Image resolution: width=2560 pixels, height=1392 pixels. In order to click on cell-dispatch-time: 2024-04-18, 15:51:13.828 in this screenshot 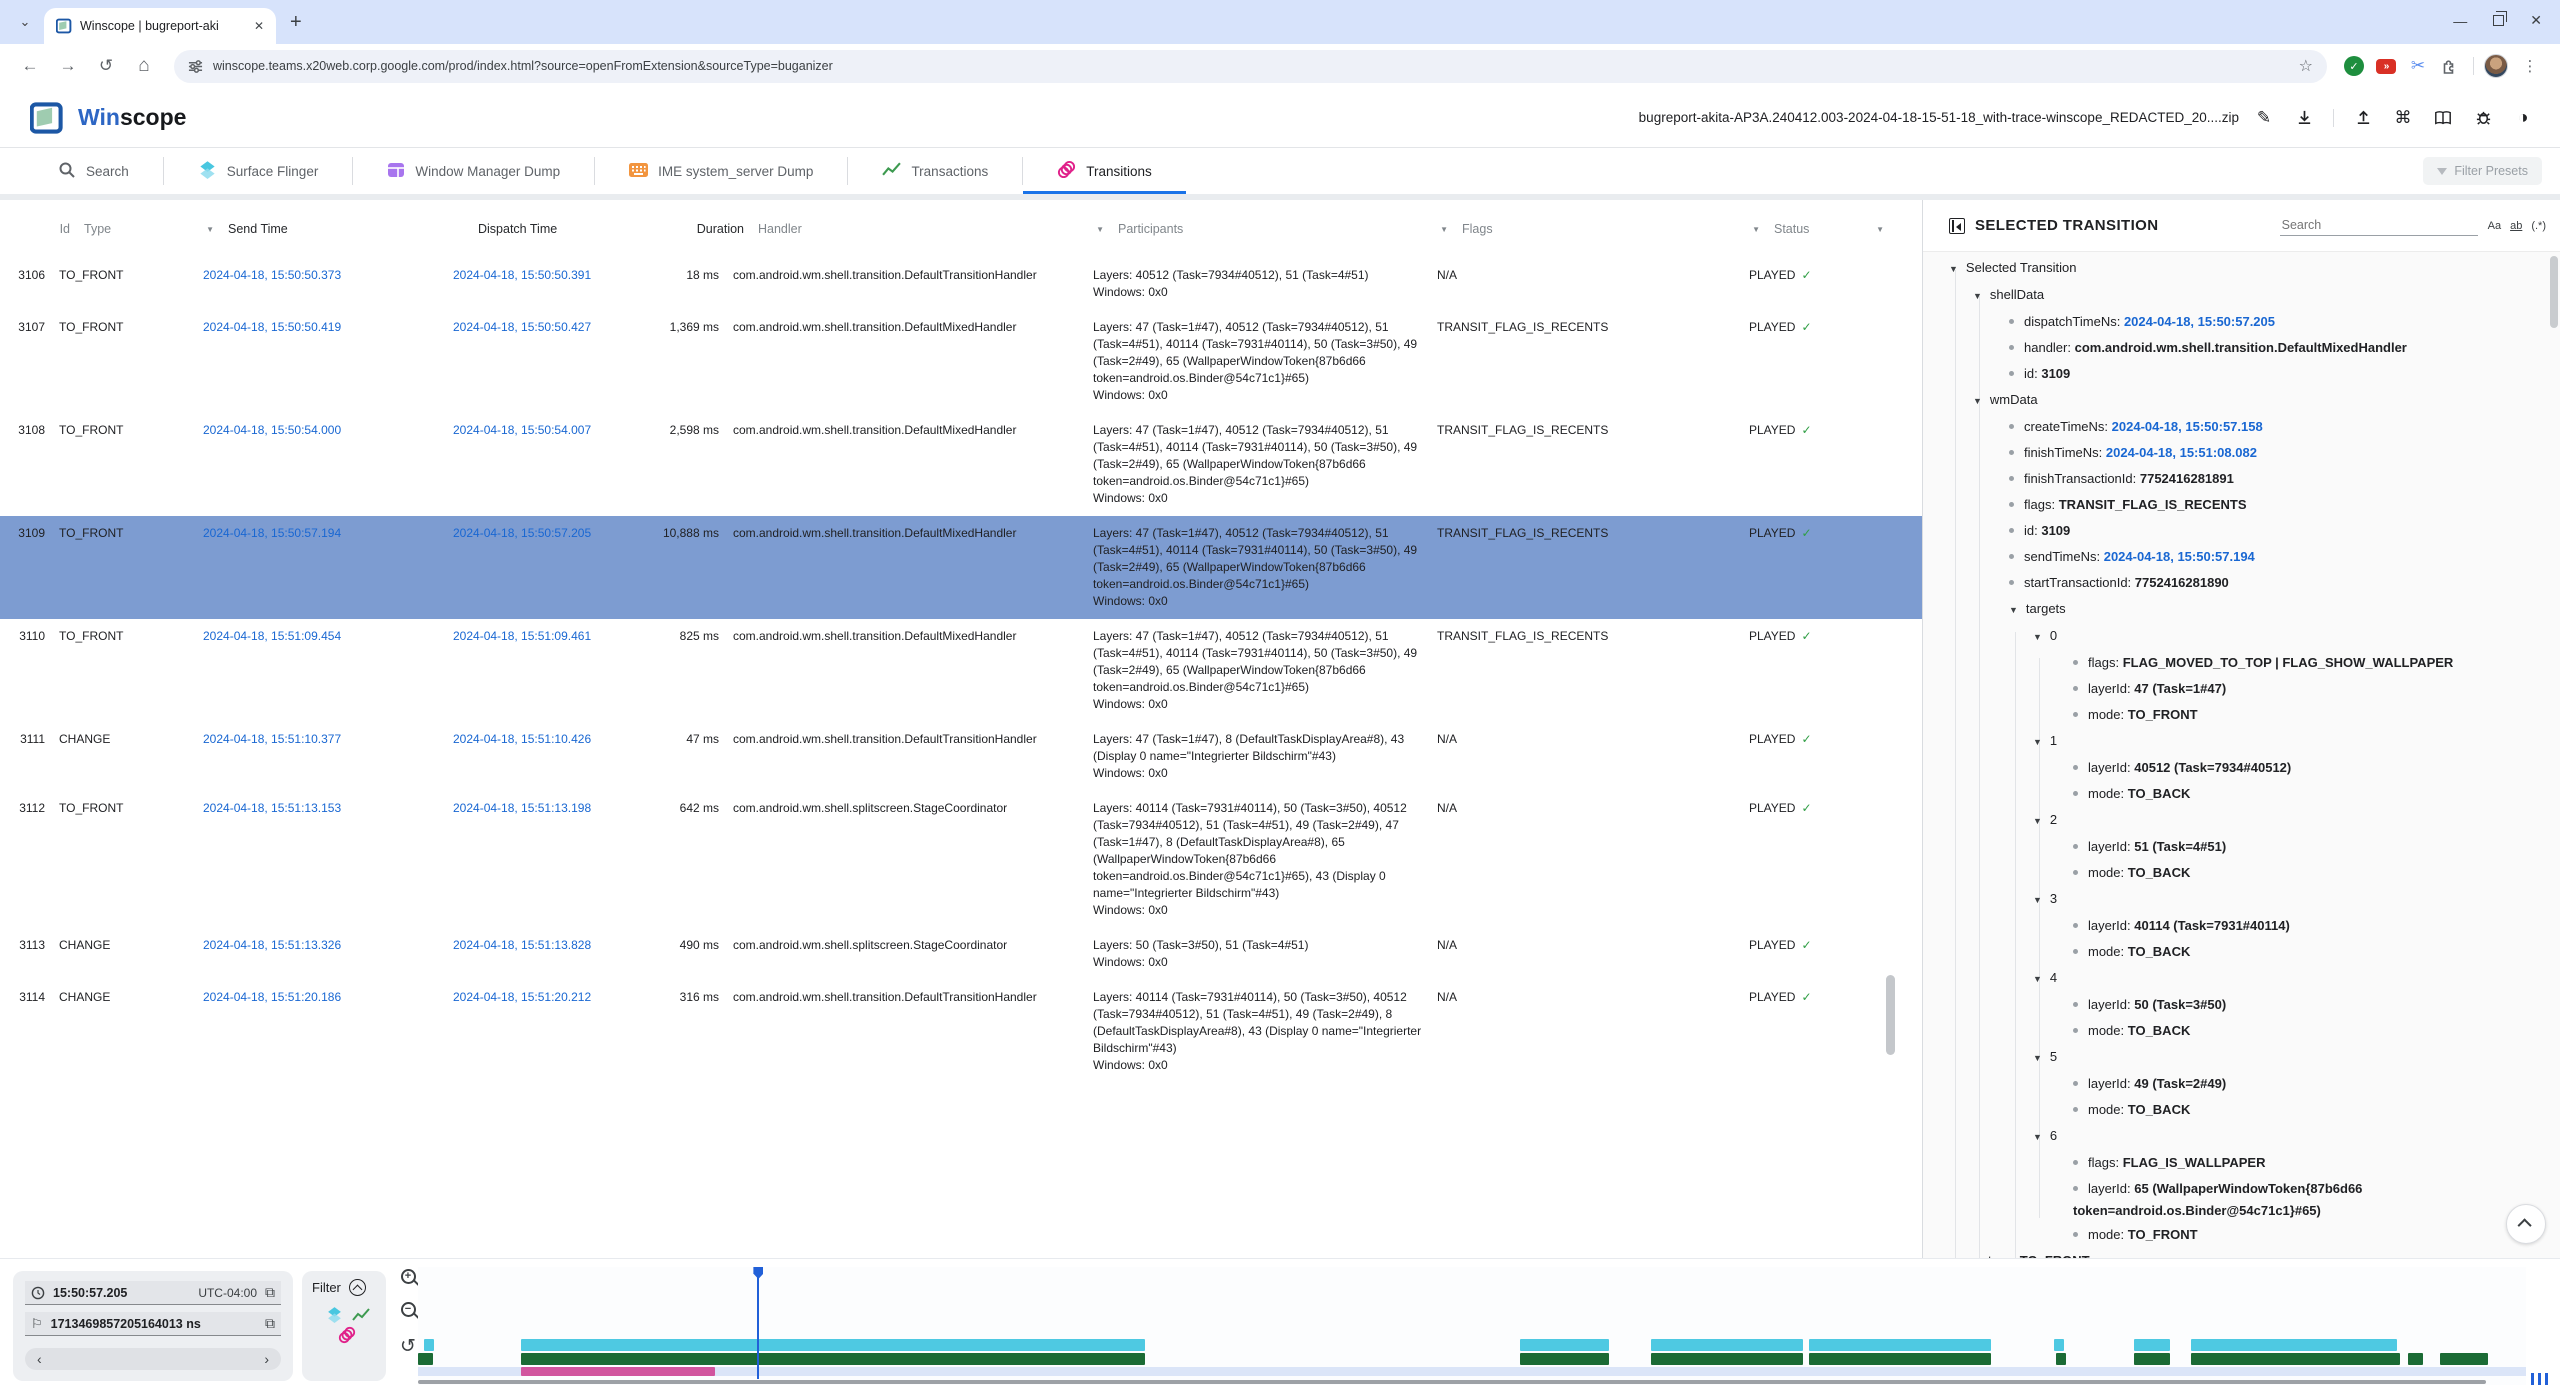, I will do `click(522, 945)`.